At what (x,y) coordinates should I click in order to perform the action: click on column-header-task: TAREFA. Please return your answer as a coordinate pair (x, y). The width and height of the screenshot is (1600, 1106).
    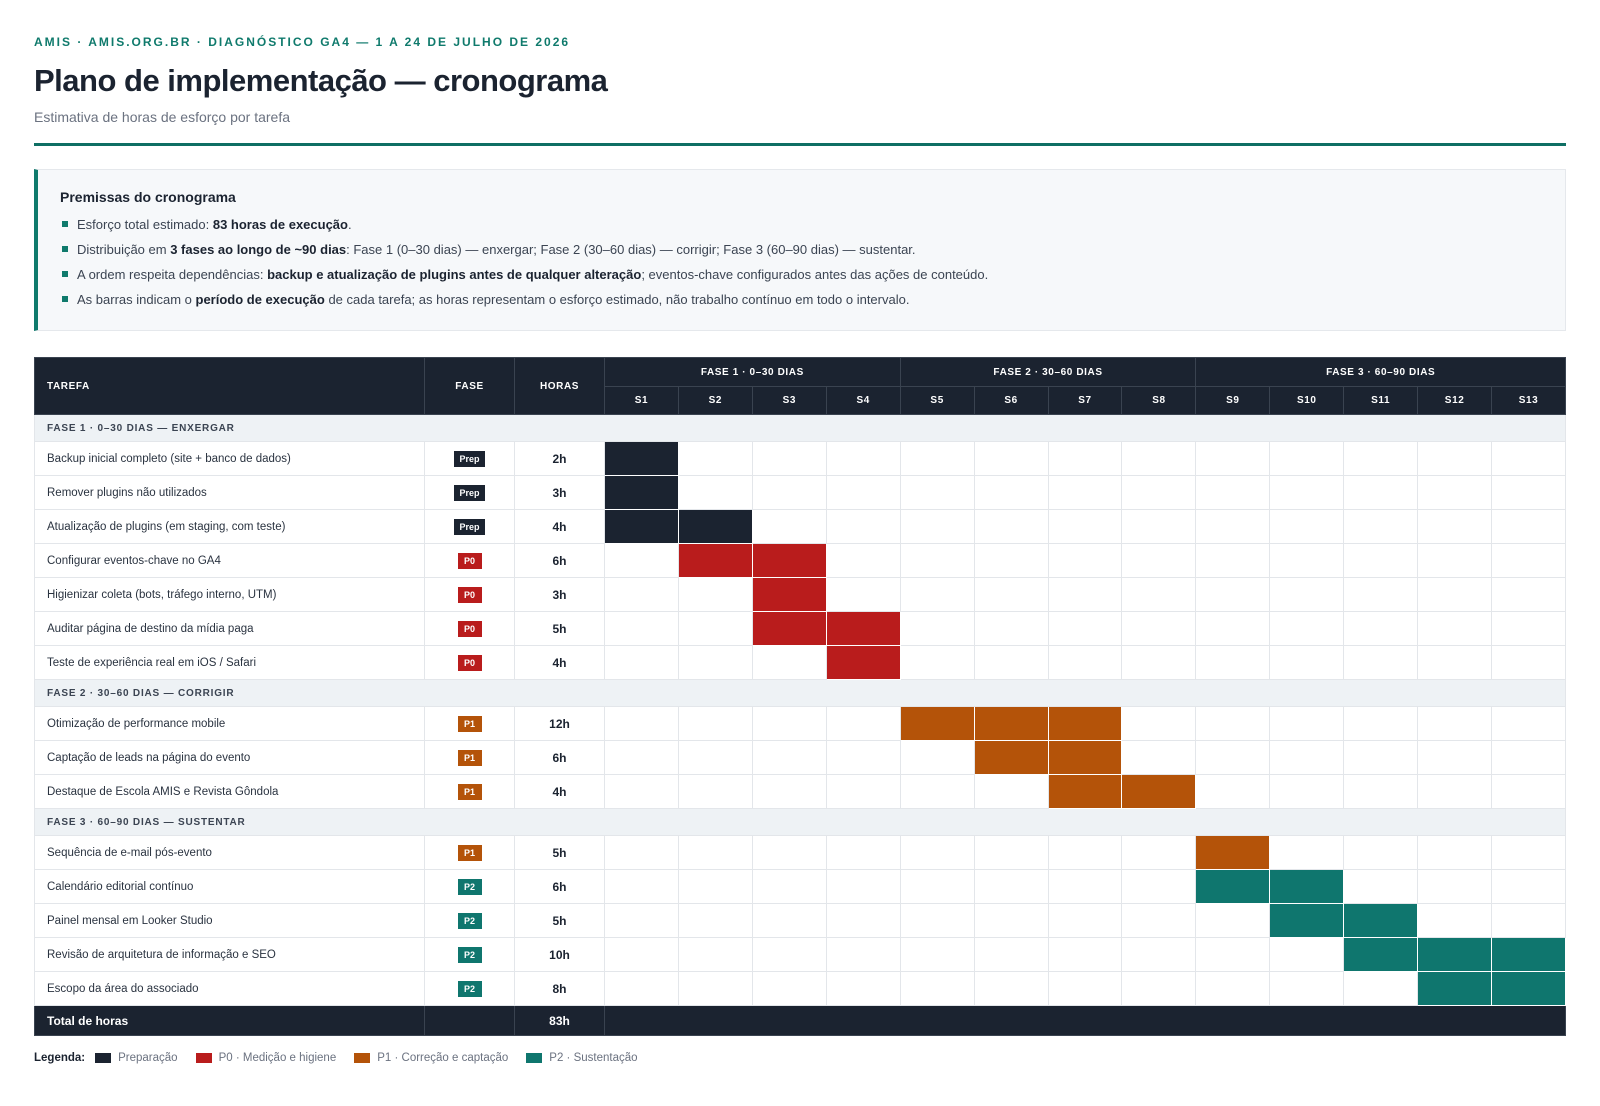
    Looking at the image, I should click on (229, 386).